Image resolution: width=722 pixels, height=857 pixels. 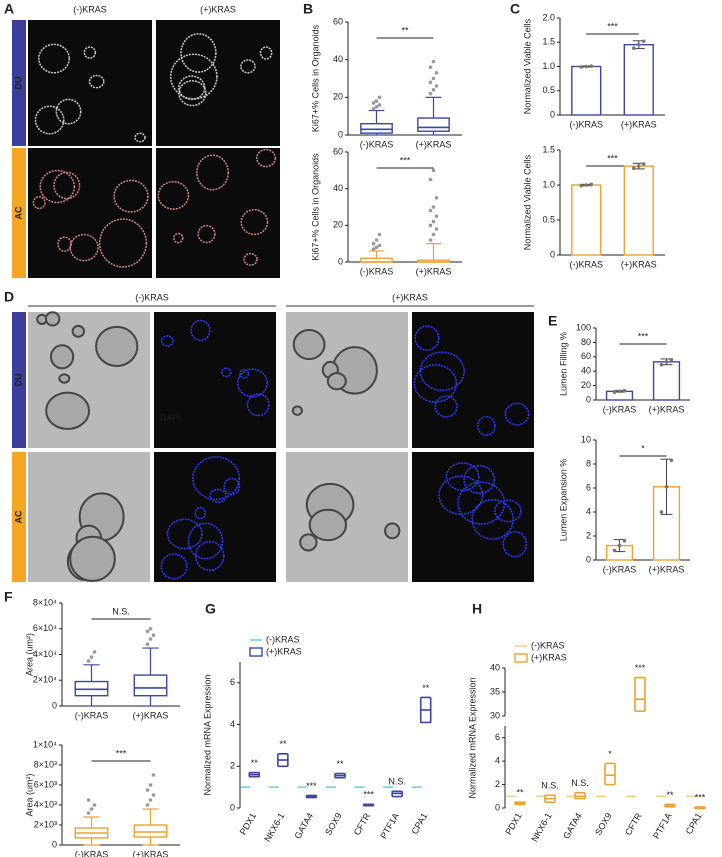 I want to click on legend-label: (-)KRAS, so click(x=548, y=645).